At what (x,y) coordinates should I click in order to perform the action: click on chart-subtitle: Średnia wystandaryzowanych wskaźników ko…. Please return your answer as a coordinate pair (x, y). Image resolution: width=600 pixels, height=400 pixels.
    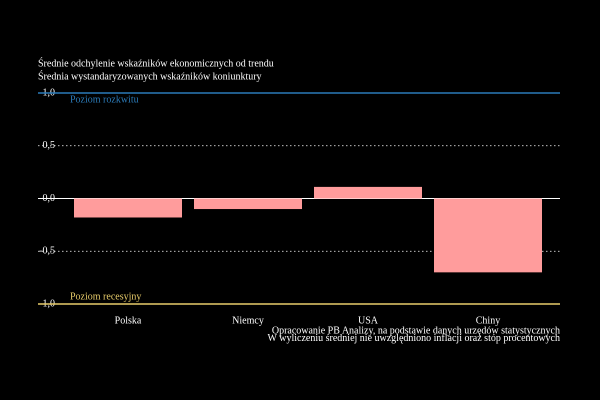
    Looking at the image, I should click on (150, 76).